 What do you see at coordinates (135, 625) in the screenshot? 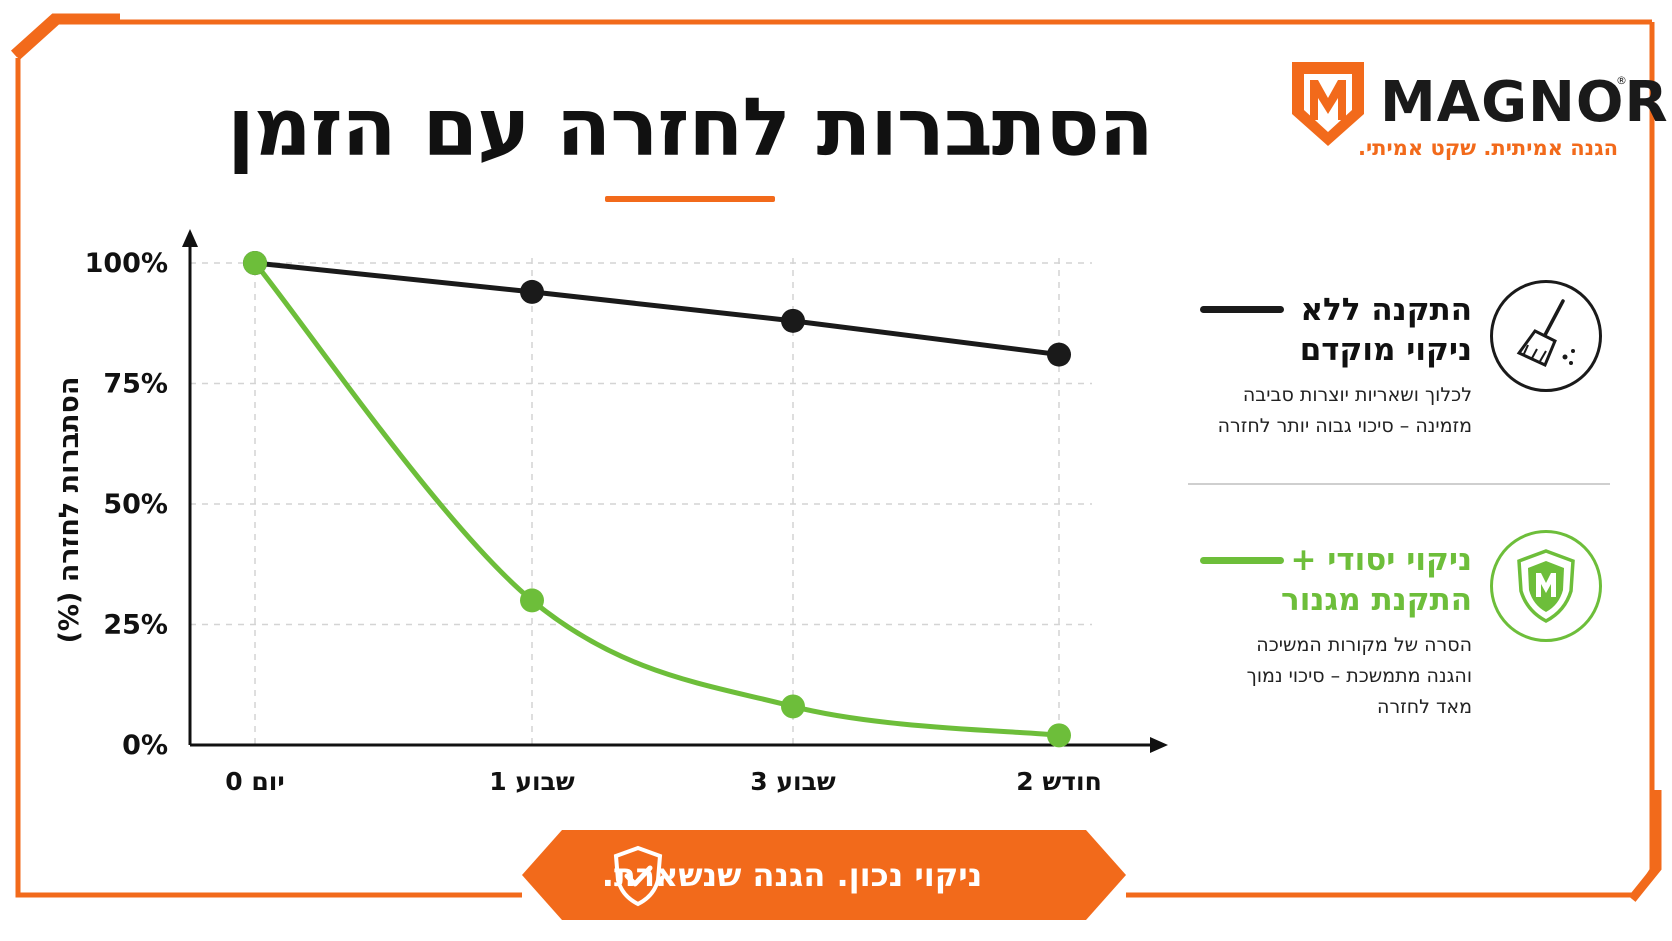
I see `y-tick-label: 25%` at bounding box center [135, 625].